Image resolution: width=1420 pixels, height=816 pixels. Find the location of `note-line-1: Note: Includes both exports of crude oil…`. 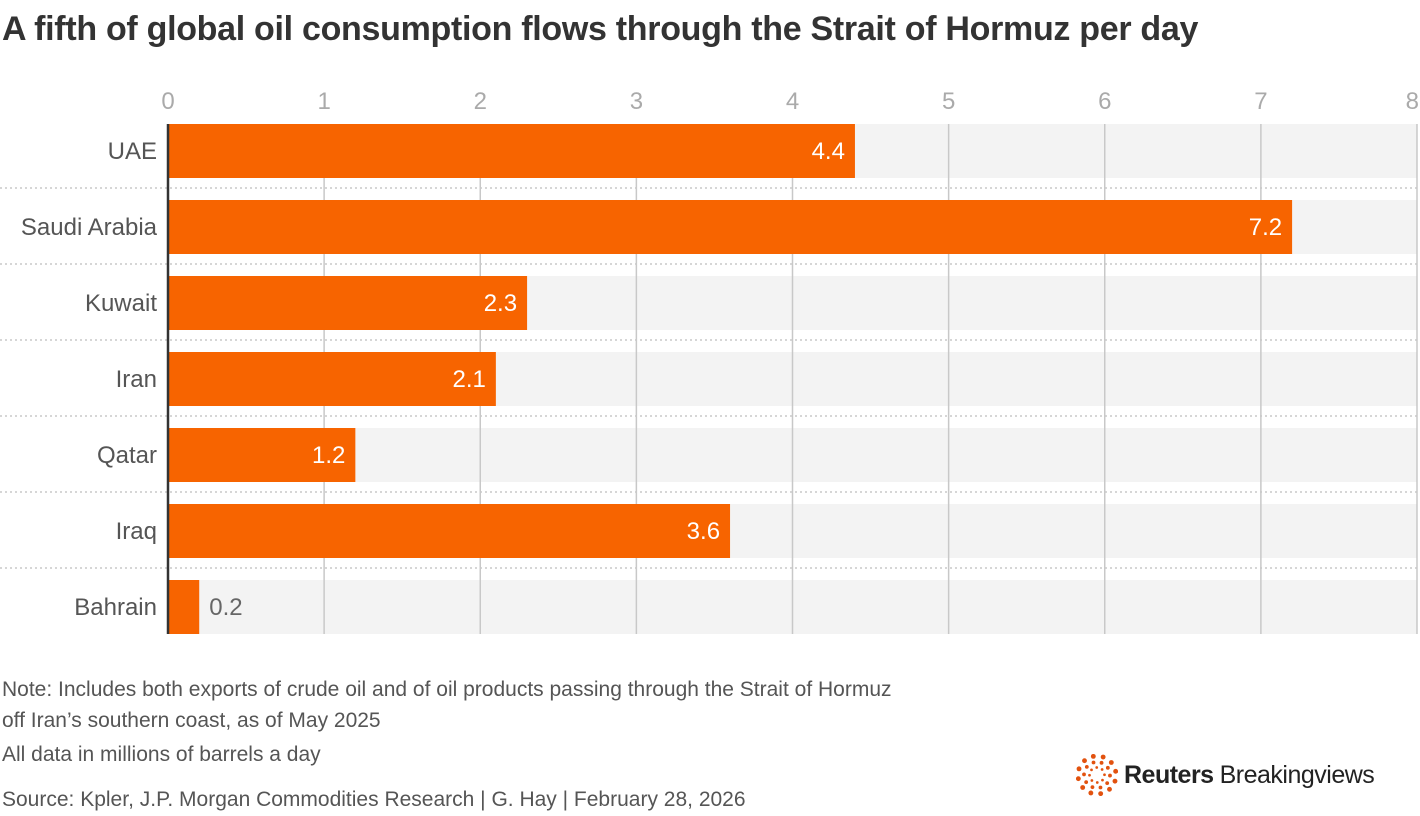

note-line-1: Note: Includes both exports of crude oil… is located at coordinates (447, 689).